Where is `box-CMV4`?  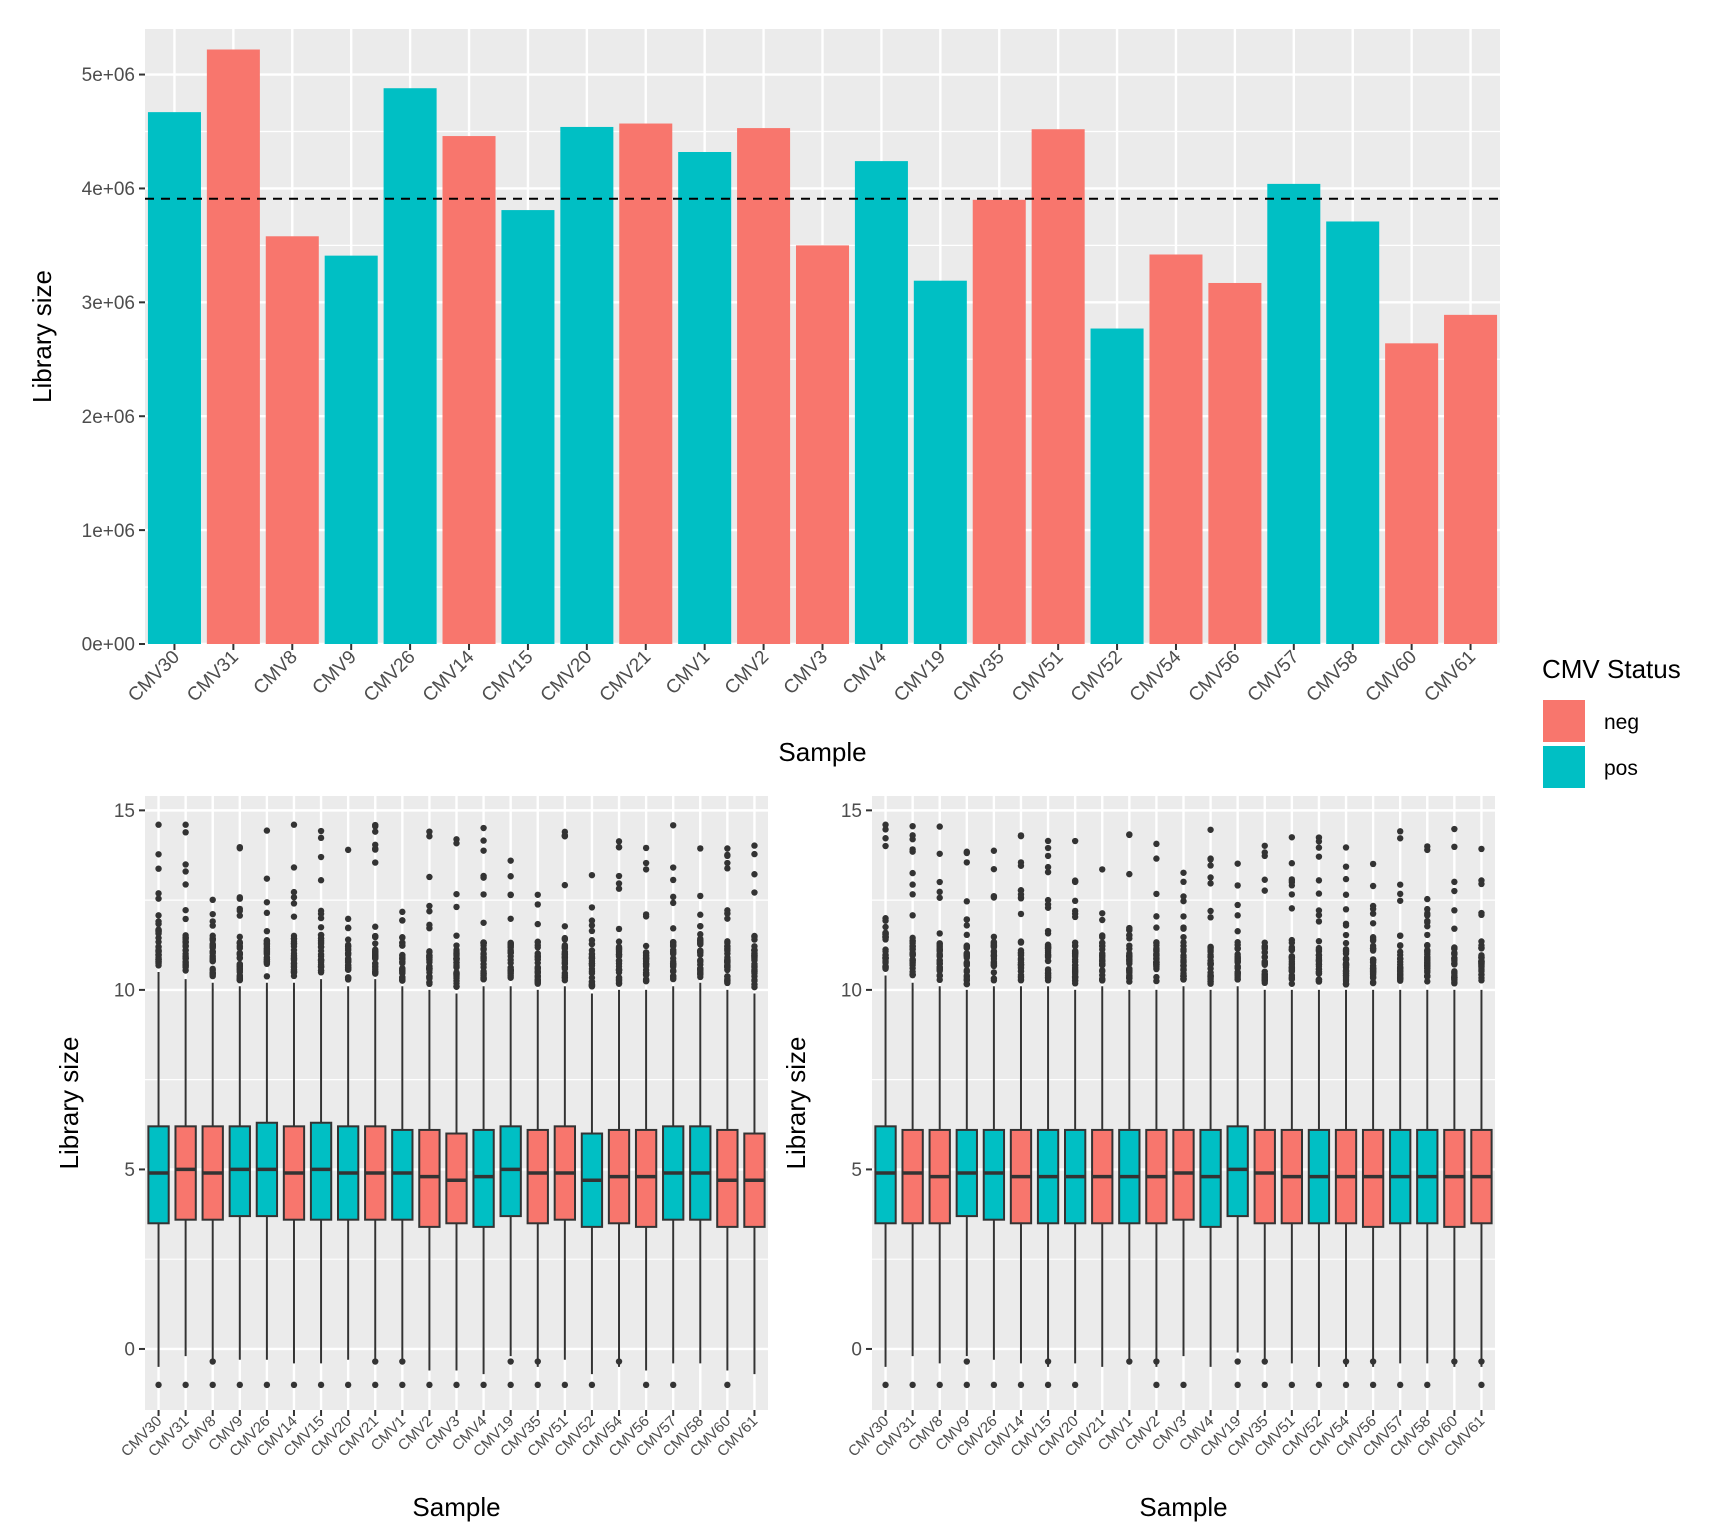
box-CMV4 is located at coordinates (483, 1178).